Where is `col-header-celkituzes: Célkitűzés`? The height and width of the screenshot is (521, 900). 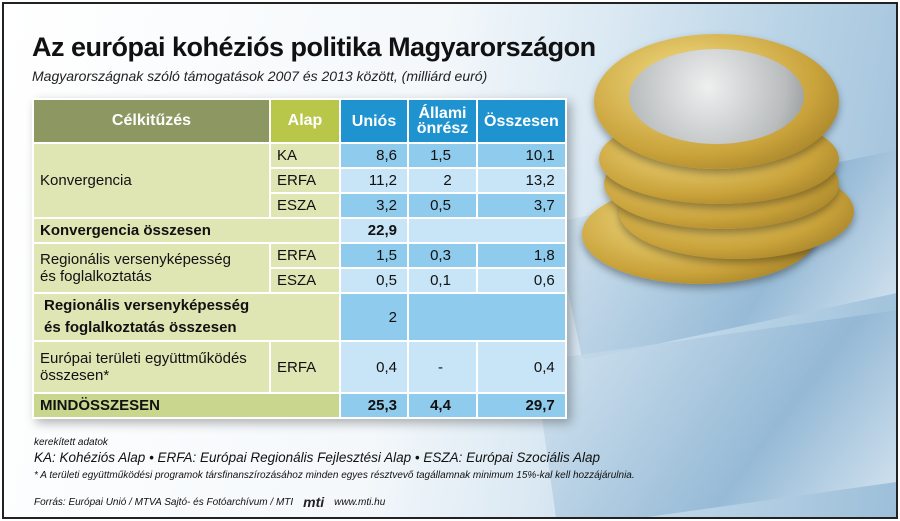 col-header-celkituzes: Célkitűzés is located at coordinates (151, 121).